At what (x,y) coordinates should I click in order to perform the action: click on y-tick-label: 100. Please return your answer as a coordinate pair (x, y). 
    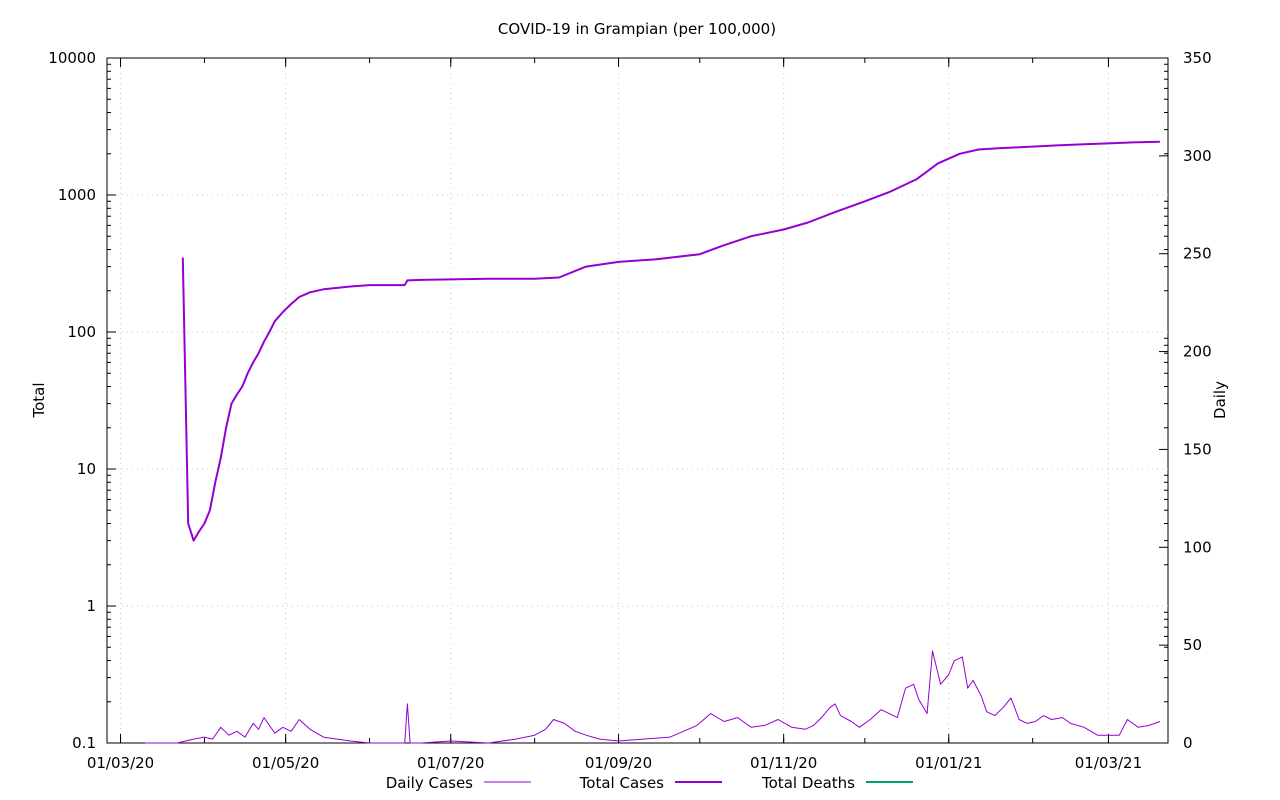
    Looking at the image, I should click on (81, 332).